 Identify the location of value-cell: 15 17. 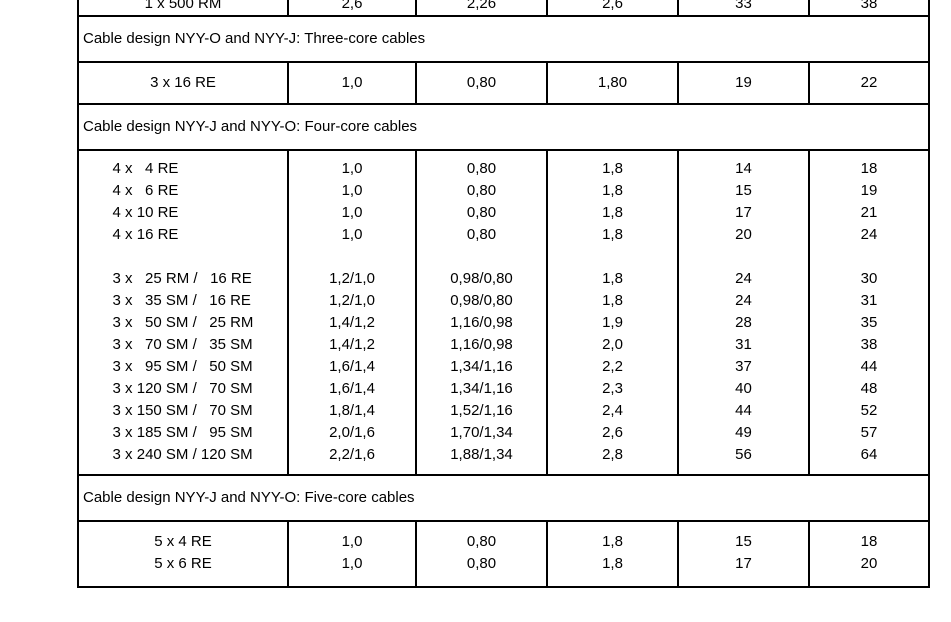
(744, 554).